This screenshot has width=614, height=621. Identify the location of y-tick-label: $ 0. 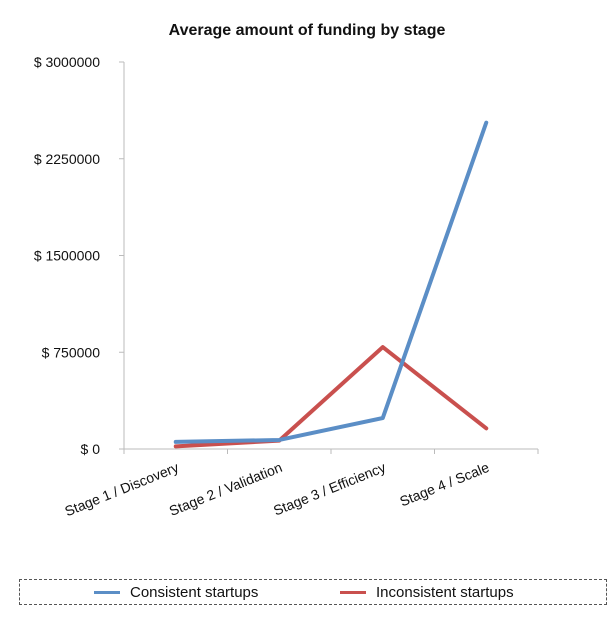
(91, 449).